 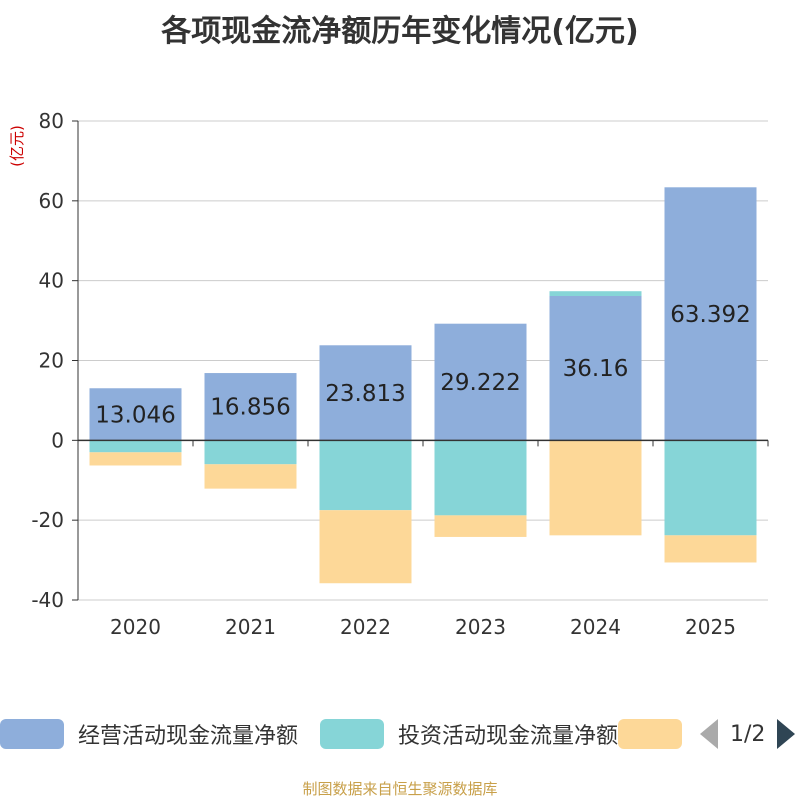 I want to click on x-tick-label-2021: 2021, so click(x=250, y=627).